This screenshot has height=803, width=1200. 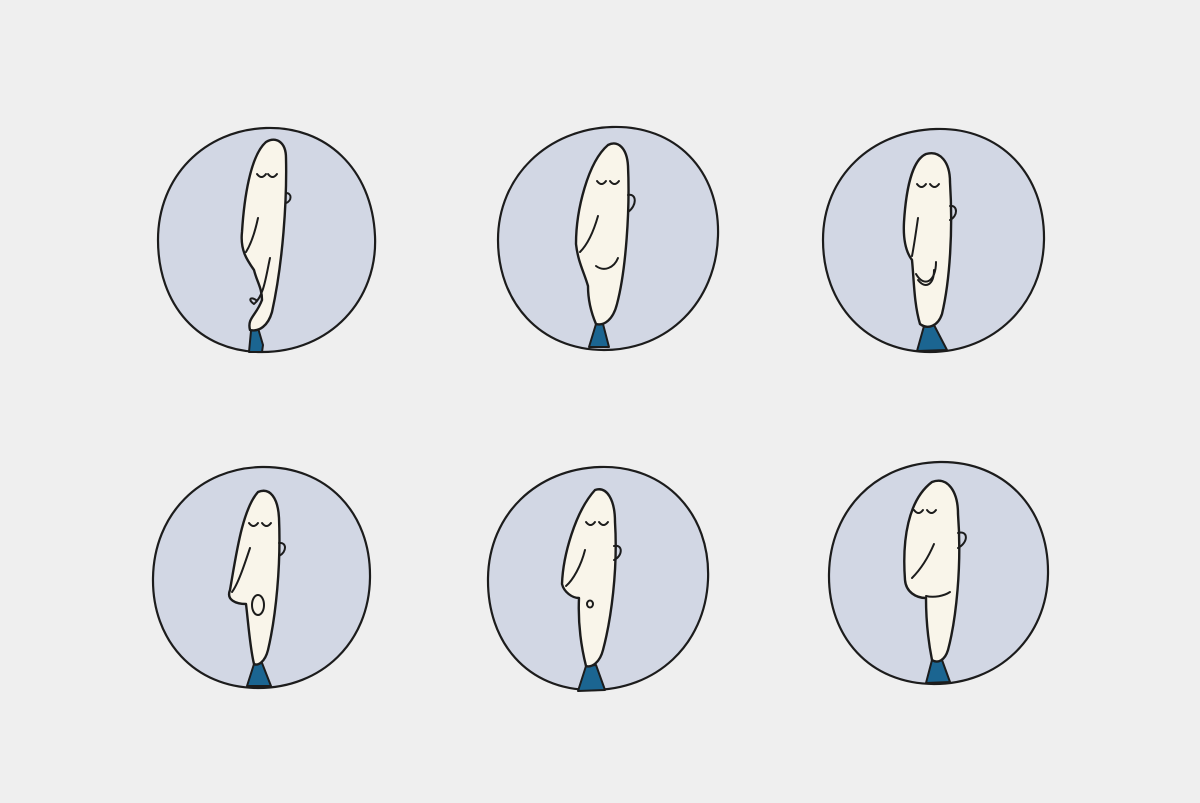 I want to click on mouth-hook, so click(x=260, y=281).